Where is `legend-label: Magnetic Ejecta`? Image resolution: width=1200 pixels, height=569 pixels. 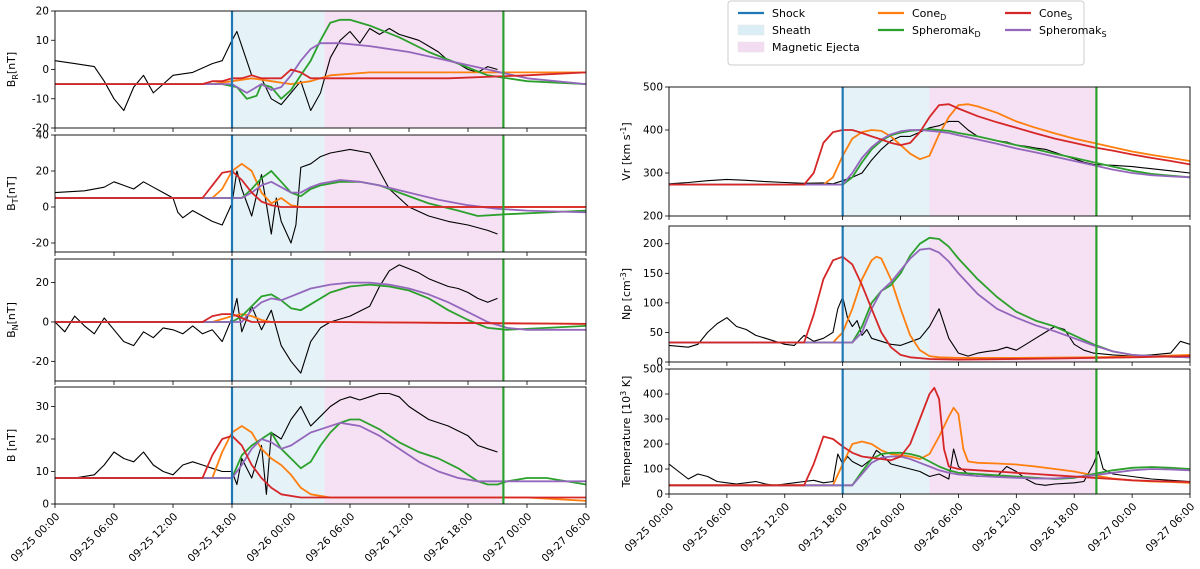
legend-label: Magnetic Ejecta is located at coordinates (816, 47).